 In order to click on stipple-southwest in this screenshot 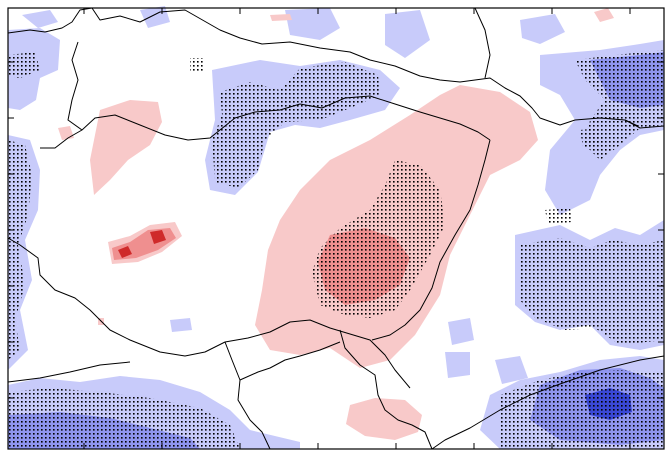, I will do `click(124, 418)`.